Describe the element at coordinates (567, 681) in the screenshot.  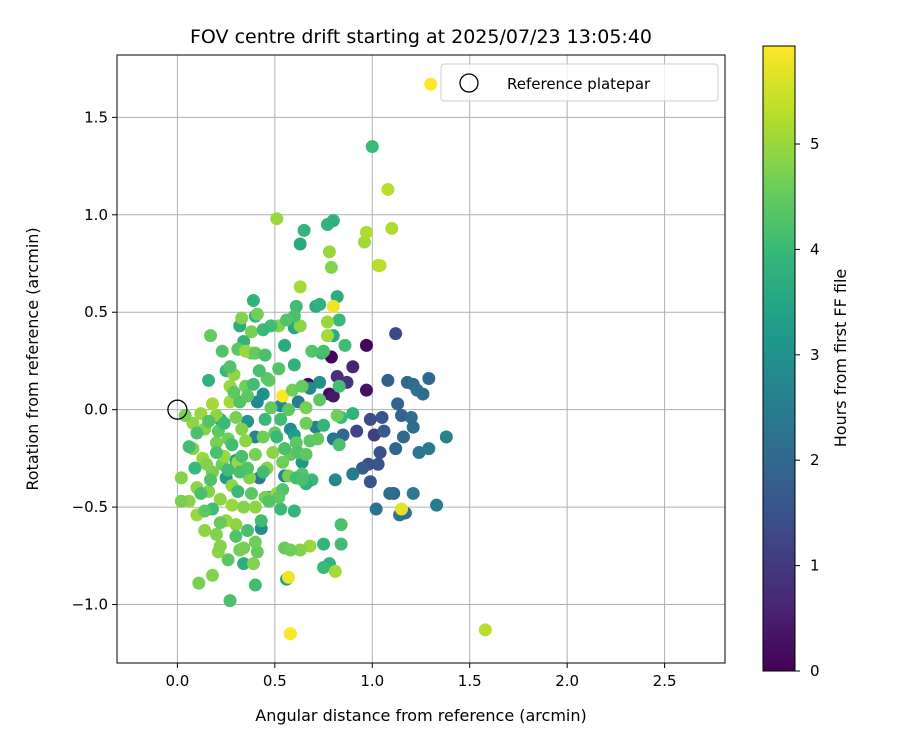
I see `x-tick-label: 2.0` at that location.